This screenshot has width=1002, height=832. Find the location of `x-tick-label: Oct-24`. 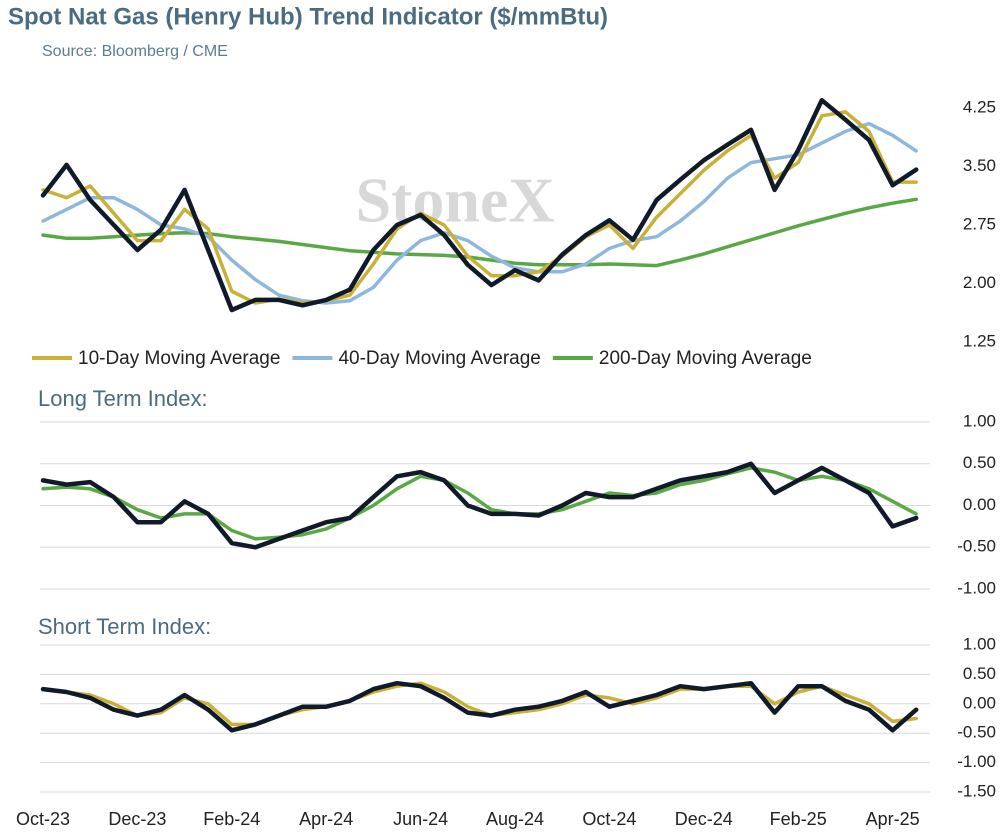

x-tick-label: Oct-24 is located at coordinates (609, 819).